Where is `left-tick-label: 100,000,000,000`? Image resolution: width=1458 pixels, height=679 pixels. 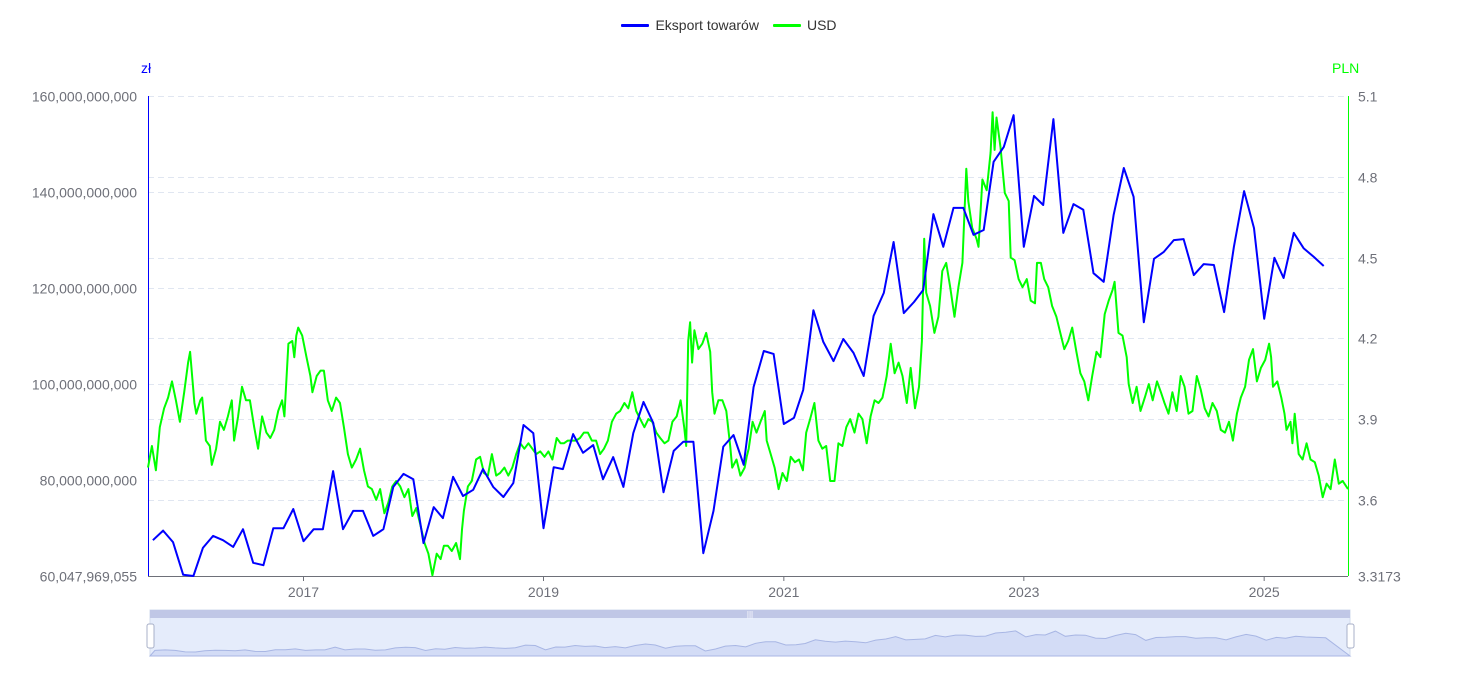 left-tick-label: 100,000,000,000 is located at coordinates (84, 385).